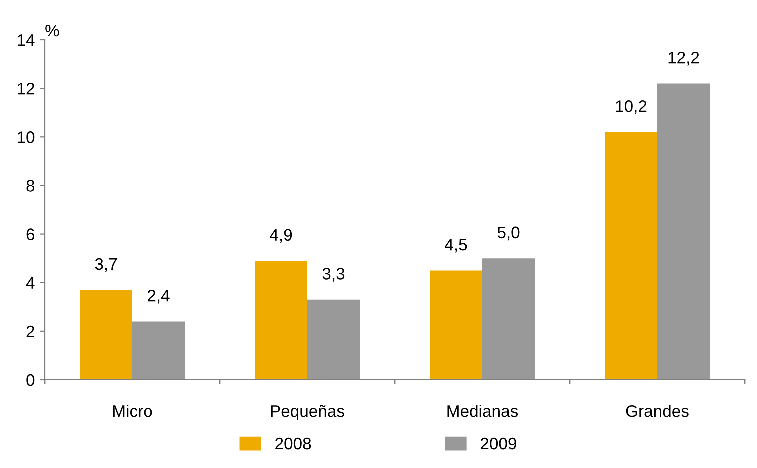 The width and height of the screenshot is (757, 468). Describe the element at coordinates (657, 411) in the screenshot. I see `x-tick-label: Grandes` at that location.